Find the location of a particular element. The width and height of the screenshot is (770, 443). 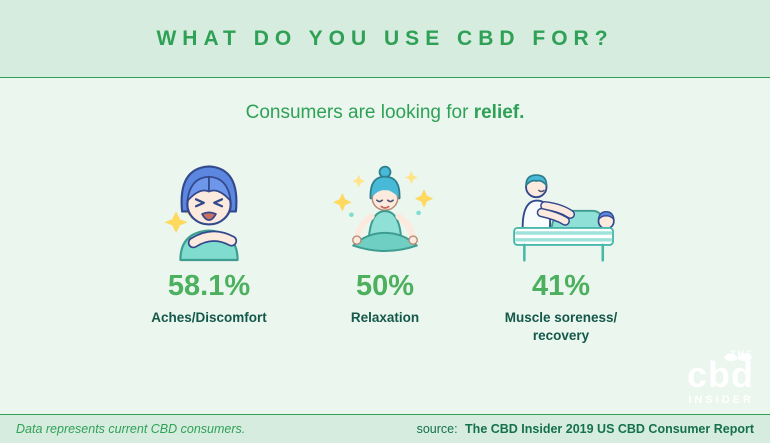

subtitle: Consumers are looking for relief. is located at coordinates (385, 113).